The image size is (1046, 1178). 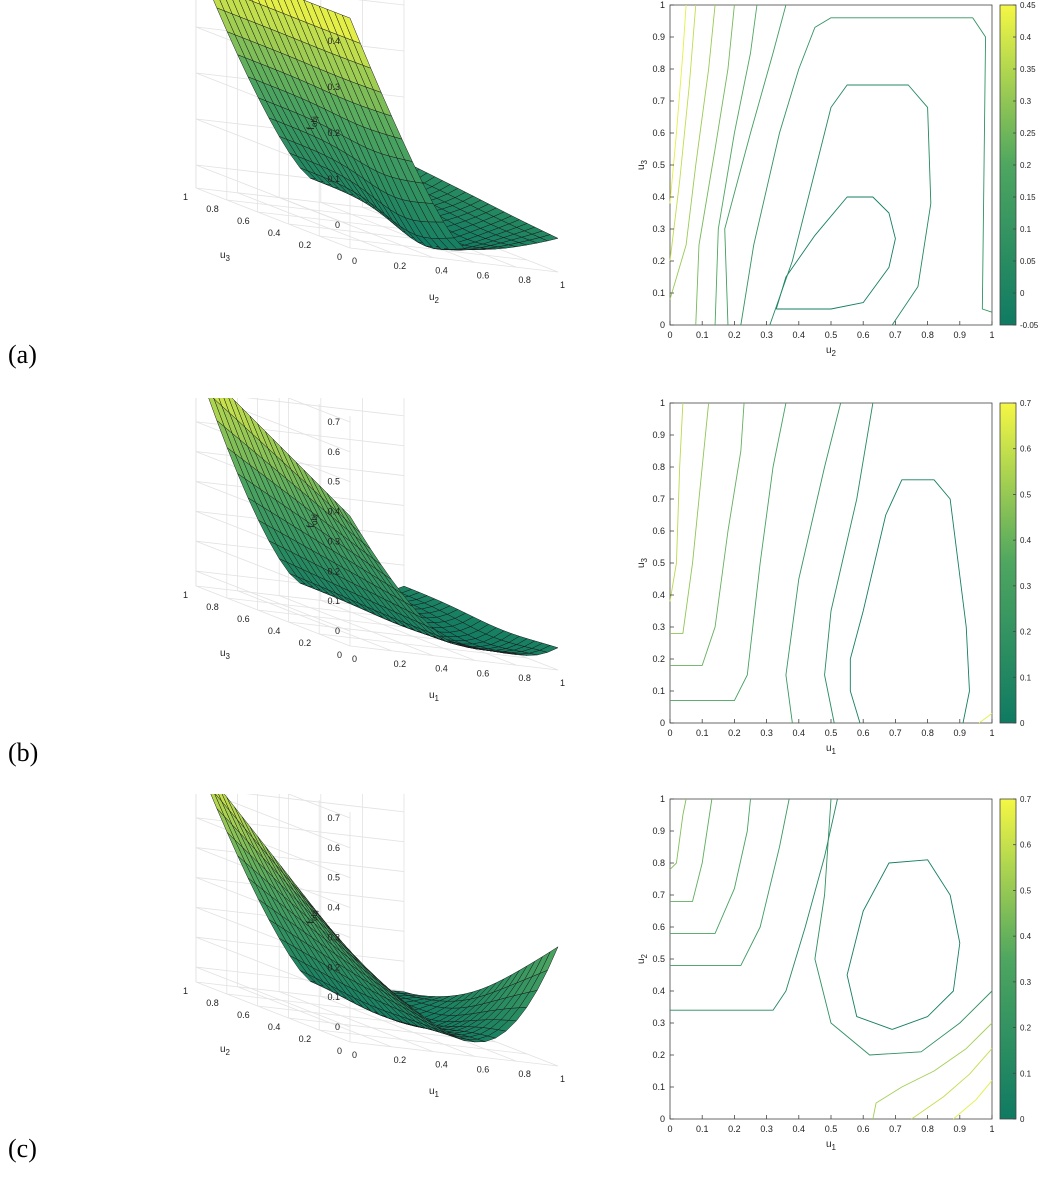 I want to click on x-tick-label: 0.4, so click(x=441, y=1065).